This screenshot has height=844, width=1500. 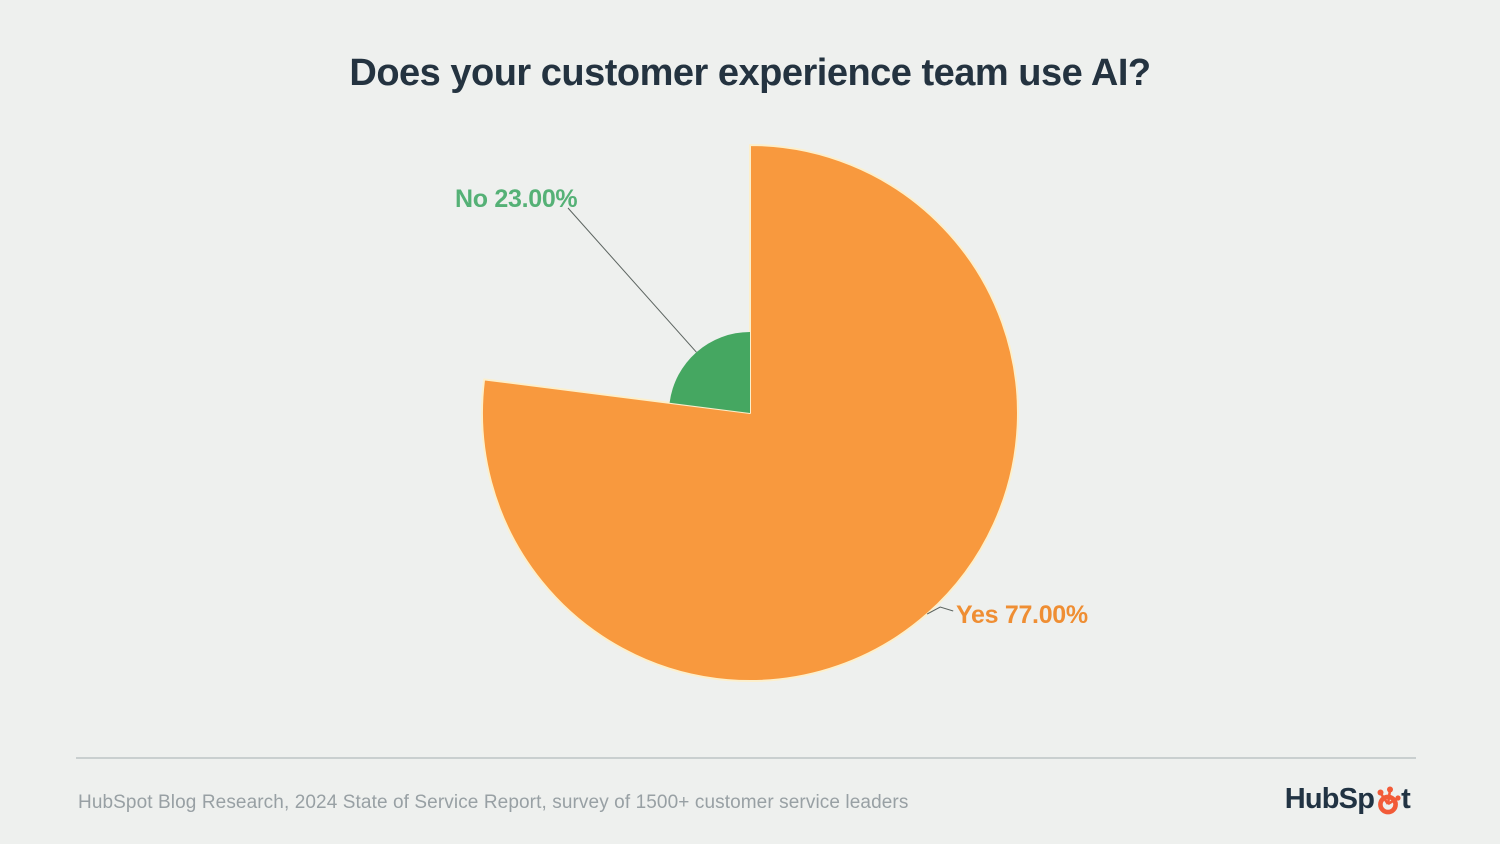 What do you see at coordinates (632, 280) in the screenshot?
I see `leader-line-no` at bounding box center [632, 280].